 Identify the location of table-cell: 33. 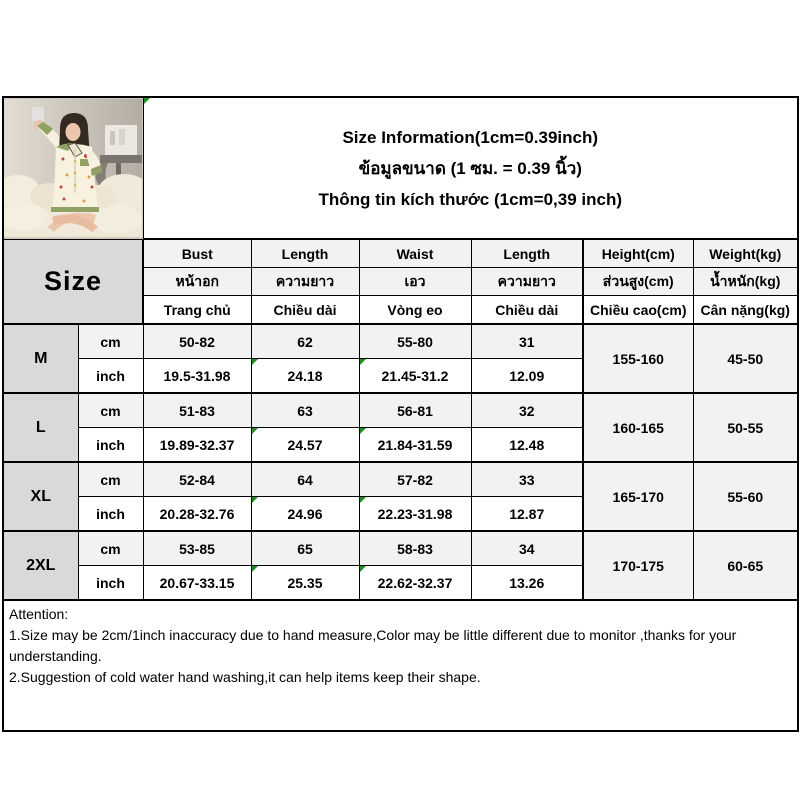
(527, 479).